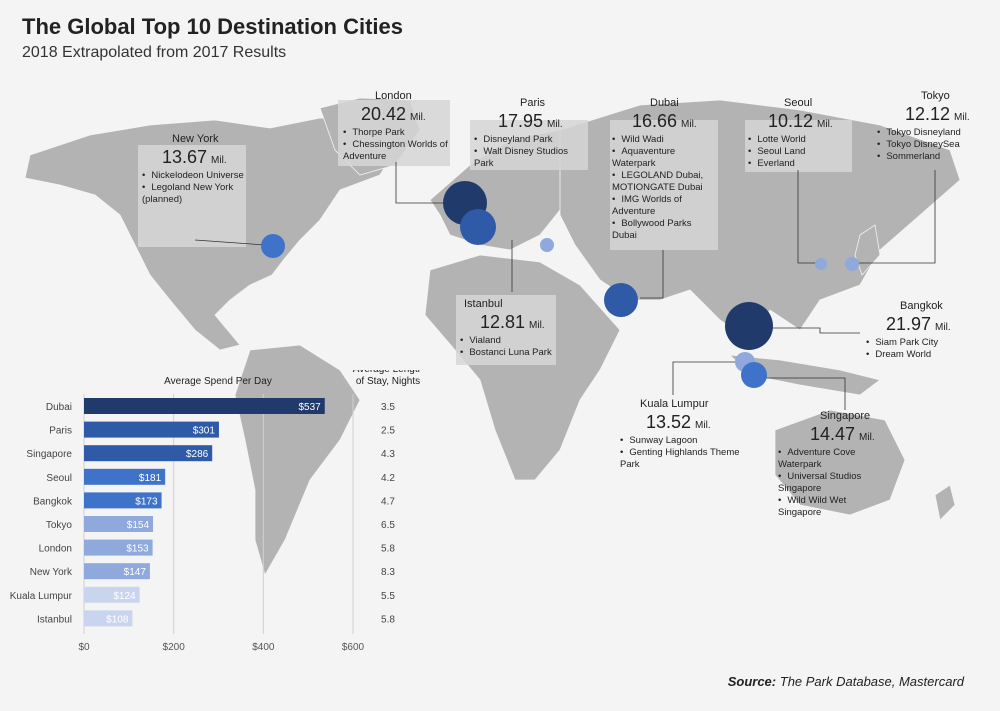  Describe the element at coordinates (263, 647) in the screenshot. I see `x-tick-label: $400` at that location.